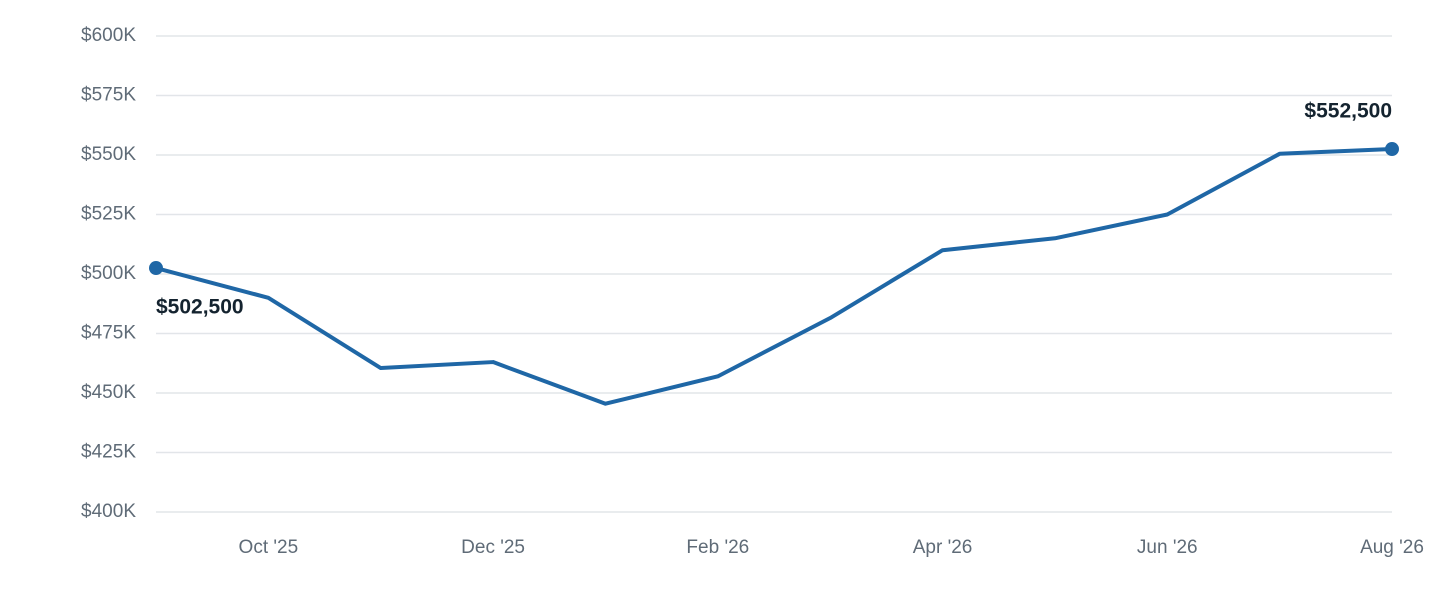 The width and height of the screenshot is (1440, 600). Describe the element at coordinates (269, 547) in the screenshot. I see `x-tick-label: Oct '25` at that location.